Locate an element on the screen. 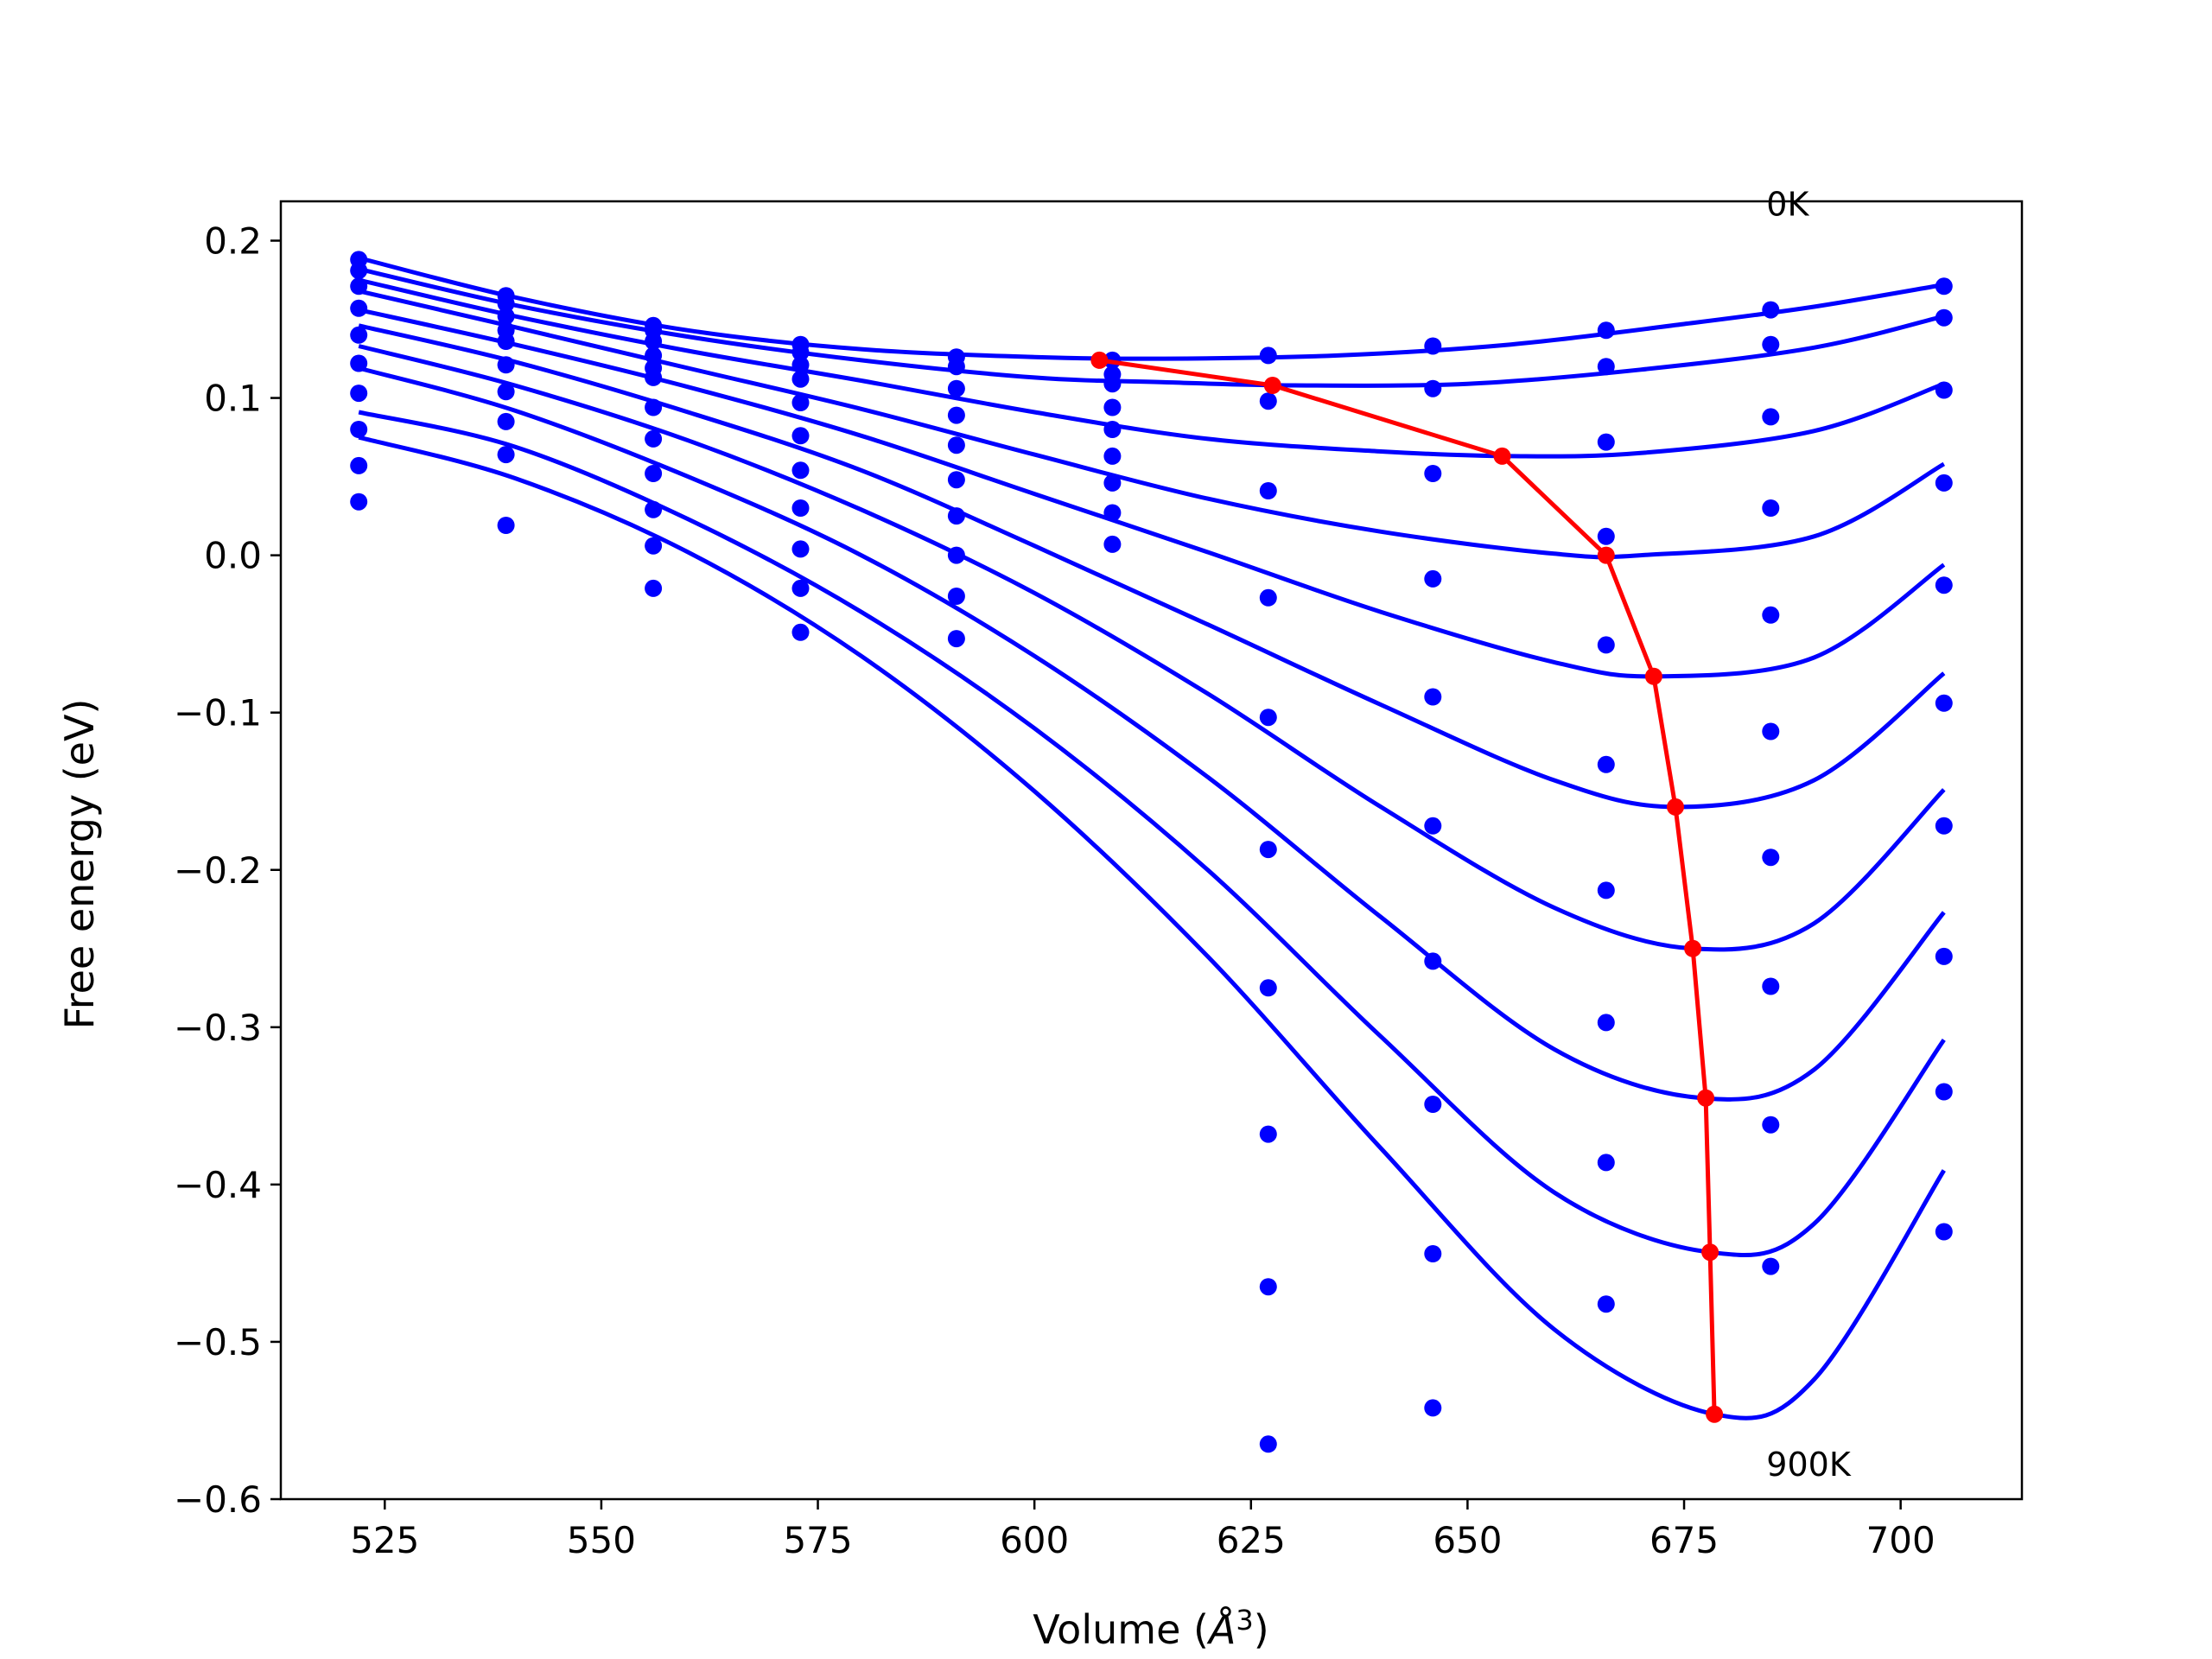  y-axis-label: Free energy (eV) is located at coordinates (79, 864).